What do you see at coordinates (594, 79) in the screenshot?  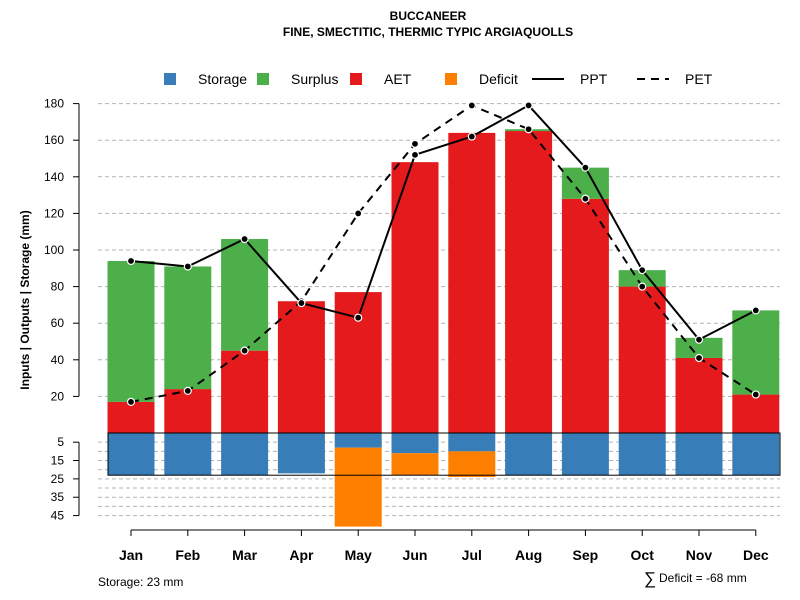 I see `ppt-legend-label: PPT` at bounding box center [594, 79].